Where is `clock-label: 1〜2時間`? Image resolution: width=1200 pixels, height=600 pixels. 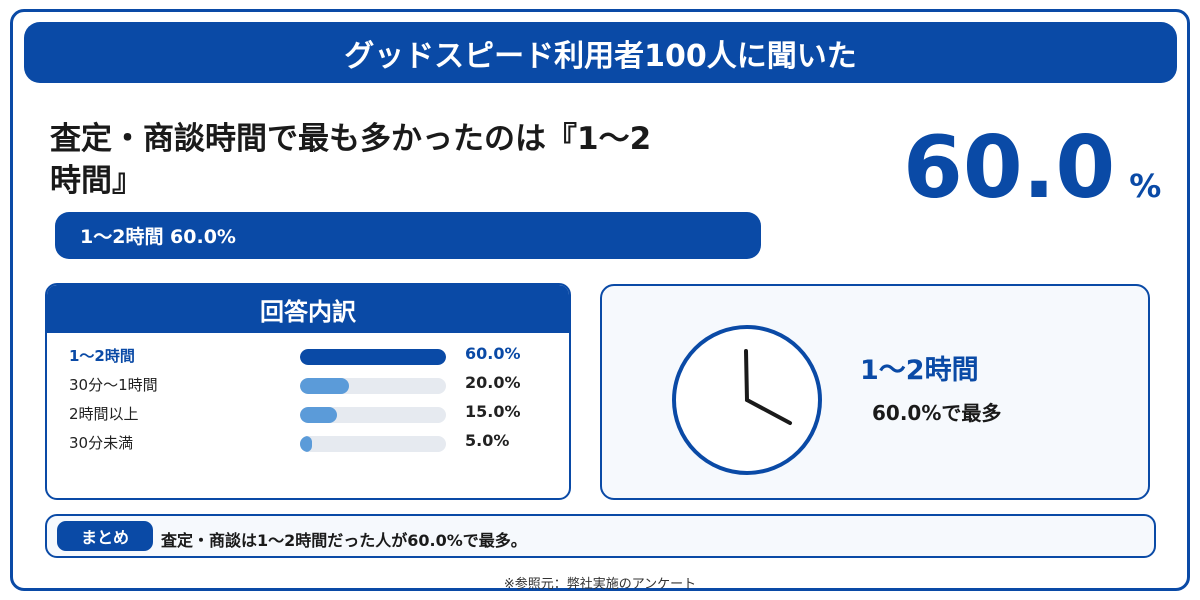
clock-label: 1〜2時間 is located at coordinates (919, 370).